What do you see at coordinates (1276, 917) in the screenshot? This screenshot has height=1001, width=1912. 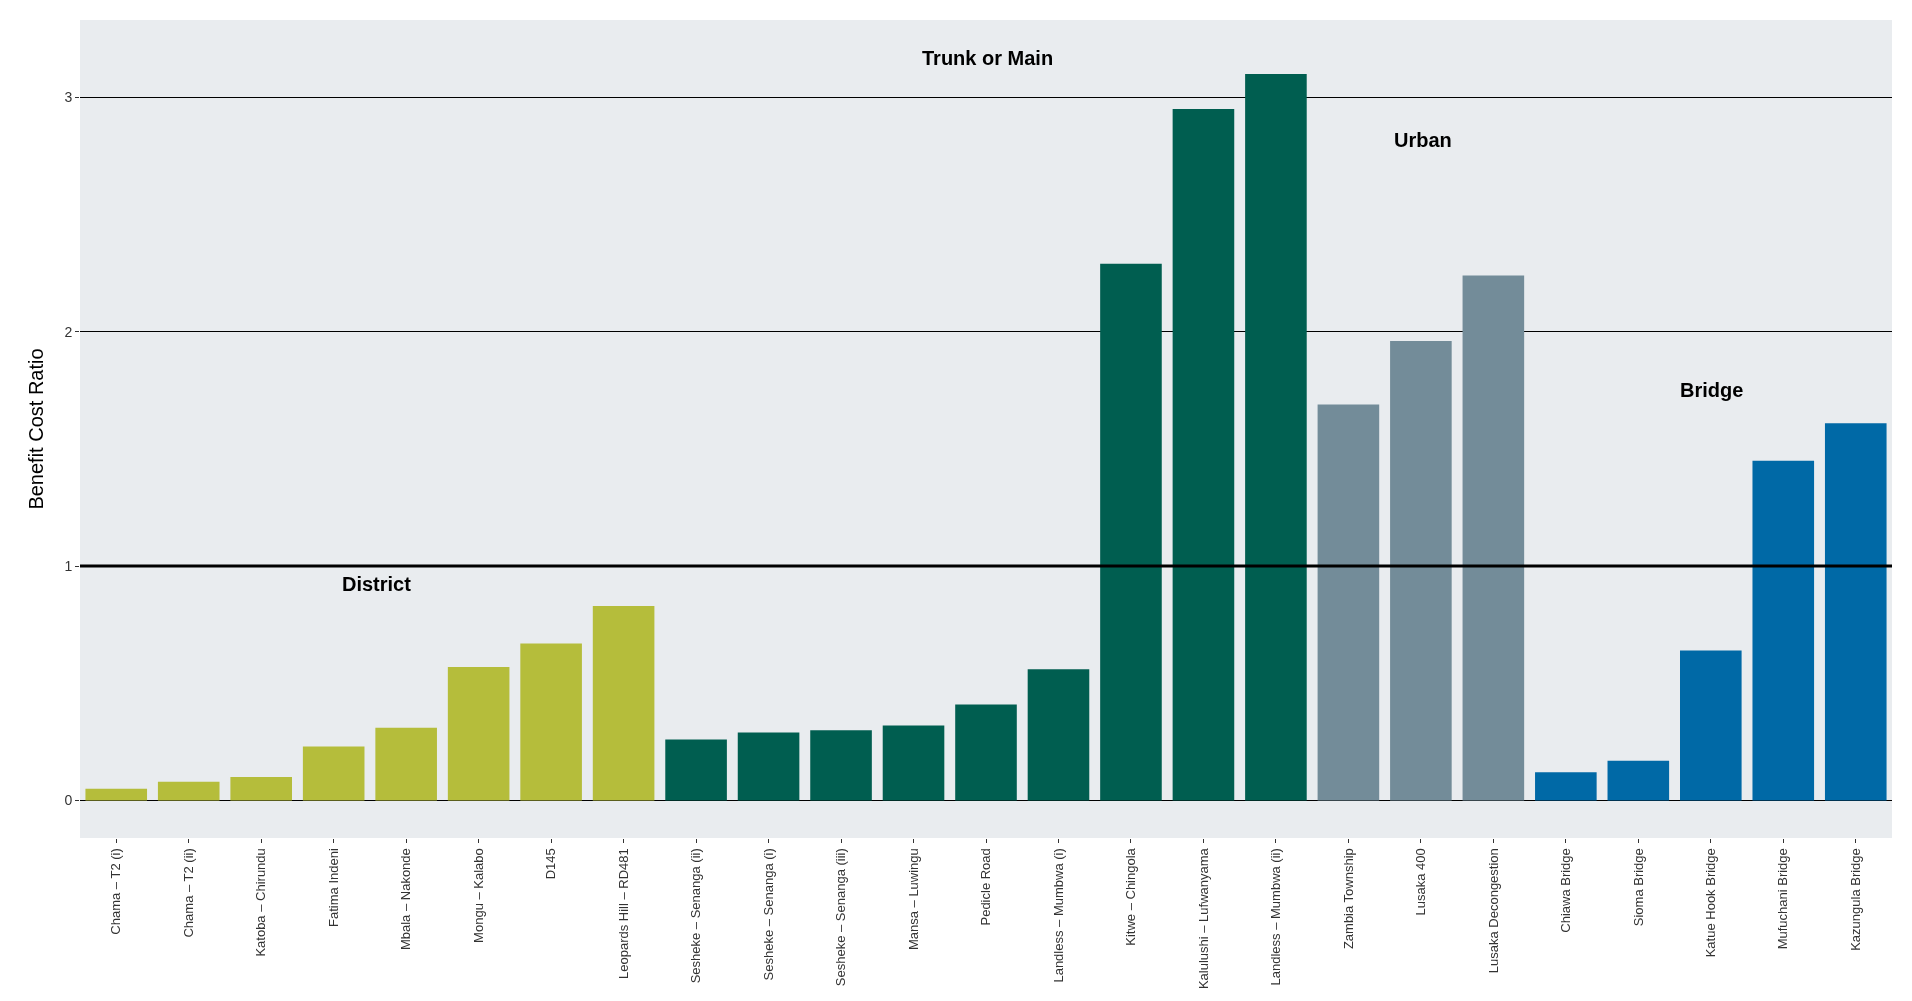 I see `x-tick-label: Landless – Mumbwa (ii)` at bounding box center [1276, 917].